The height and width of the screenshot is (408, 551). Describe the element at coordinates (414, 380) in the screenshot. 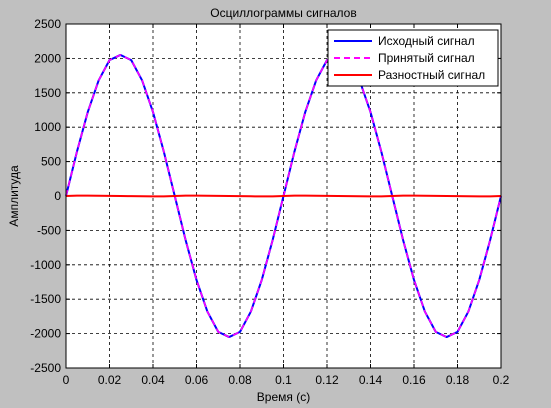

I see `x-tick-label: 0.16` at that location.